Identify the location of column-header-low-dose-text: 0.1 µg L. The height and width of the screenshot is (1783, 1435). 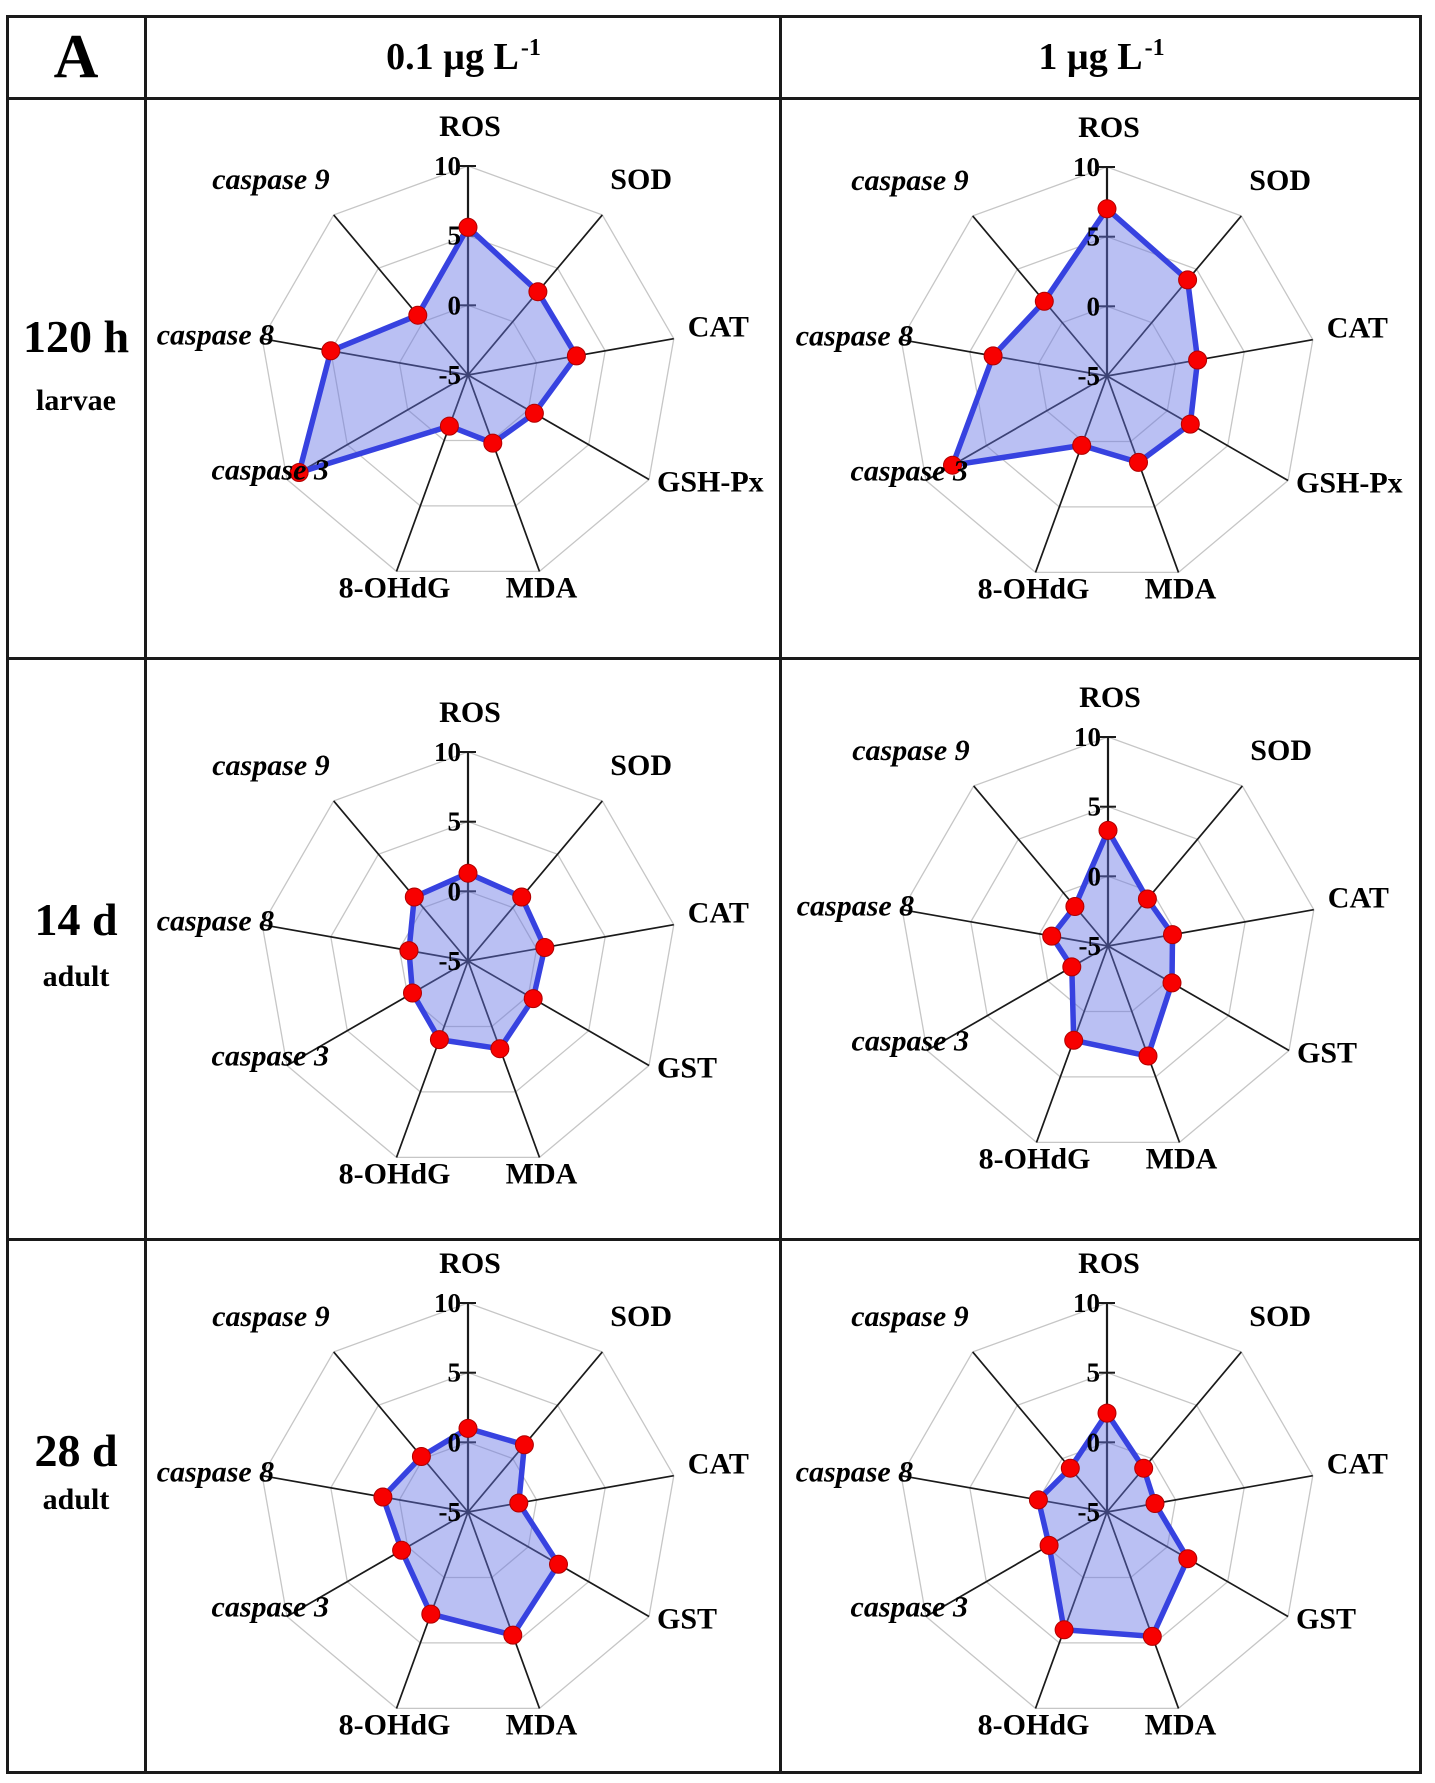
(452, 57).